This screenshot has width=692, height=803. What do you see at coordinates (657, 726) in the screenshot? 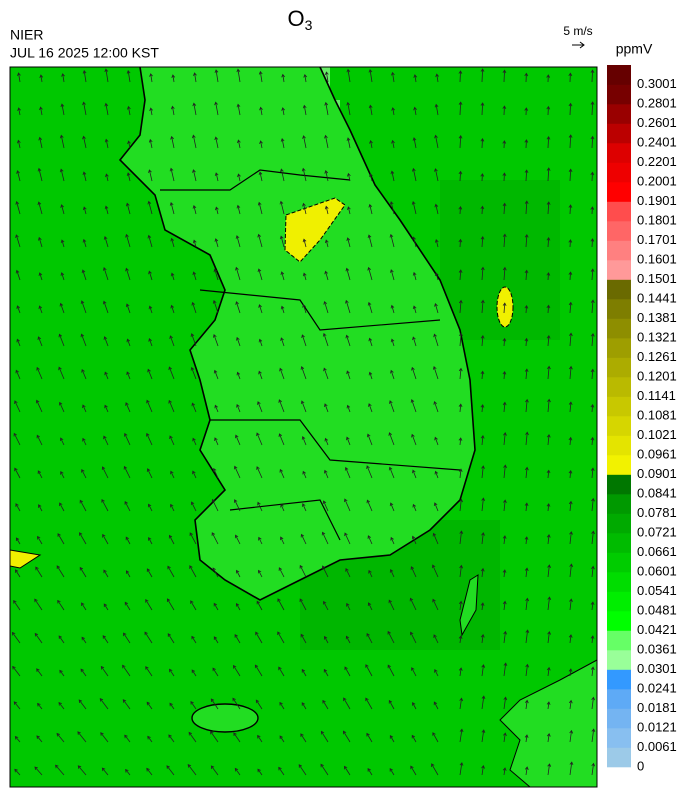
I see `colorbar-label: 0.0121` at bounding box center [657, 726].